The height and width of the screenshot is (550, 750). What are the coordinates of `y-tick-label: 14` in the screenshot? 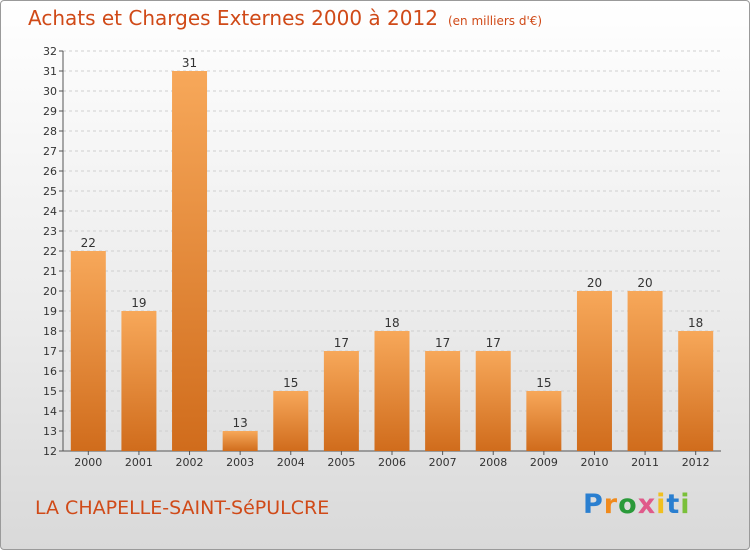 It's located at (50, 411).